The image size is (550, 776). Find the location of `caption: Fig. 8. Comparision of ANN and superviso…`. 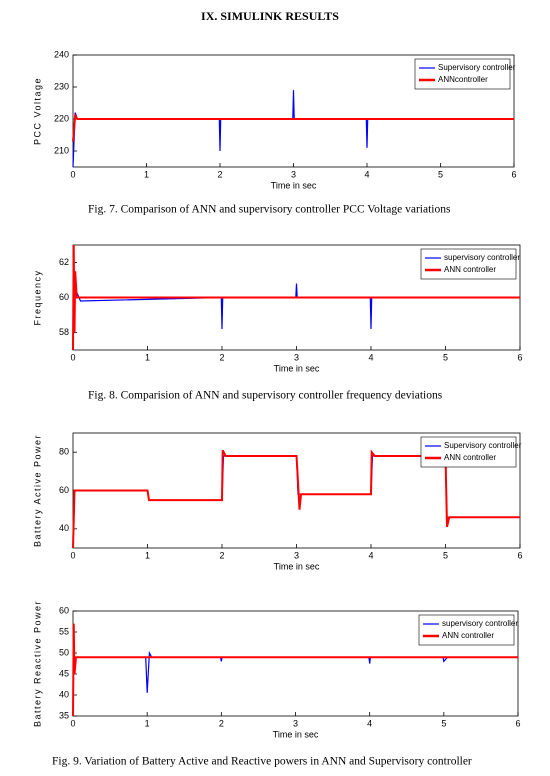

caption: Fig. 8. Comparision of ANN and superviso… is located at coordinates (265, 396).